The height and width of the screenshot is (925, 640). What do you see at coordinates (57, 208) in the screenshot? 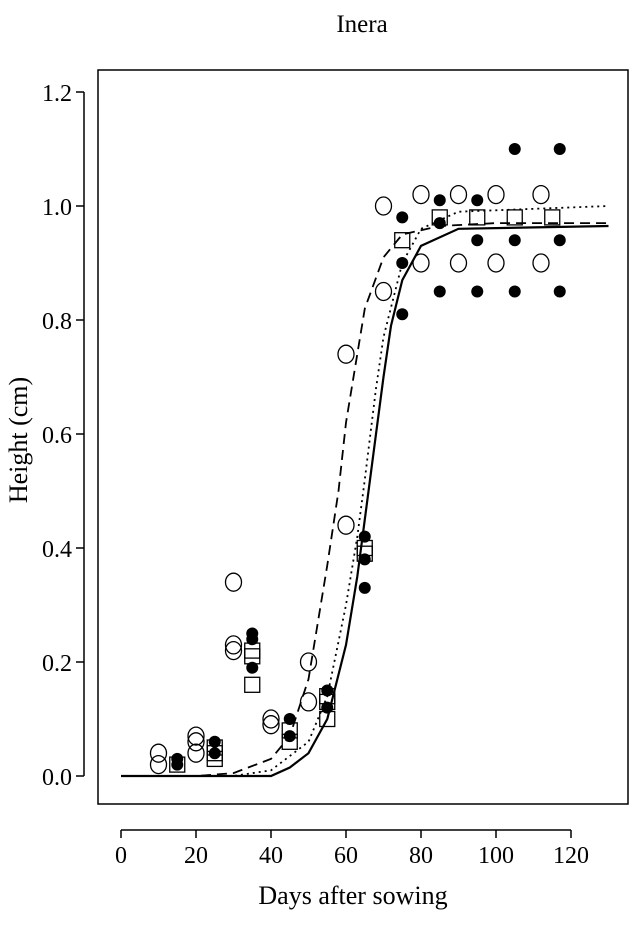
I see `y-tick-label: 1.0` at bounding box center [57, 208].